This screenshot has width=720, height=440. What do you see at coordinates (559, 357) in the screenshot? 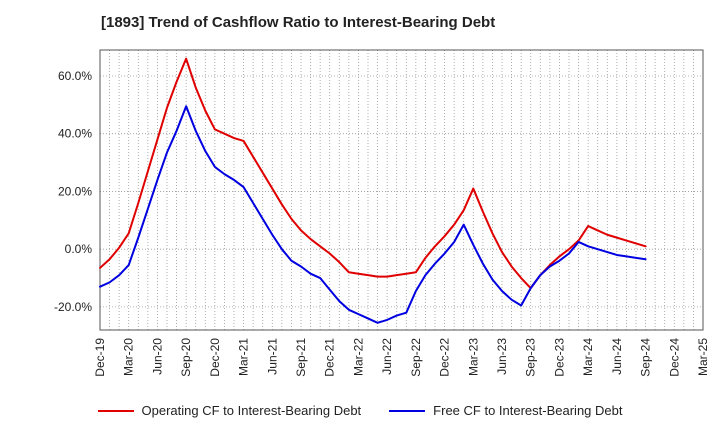
I see `x-tick-label: Dec-23` at bounding box center [559, 357].